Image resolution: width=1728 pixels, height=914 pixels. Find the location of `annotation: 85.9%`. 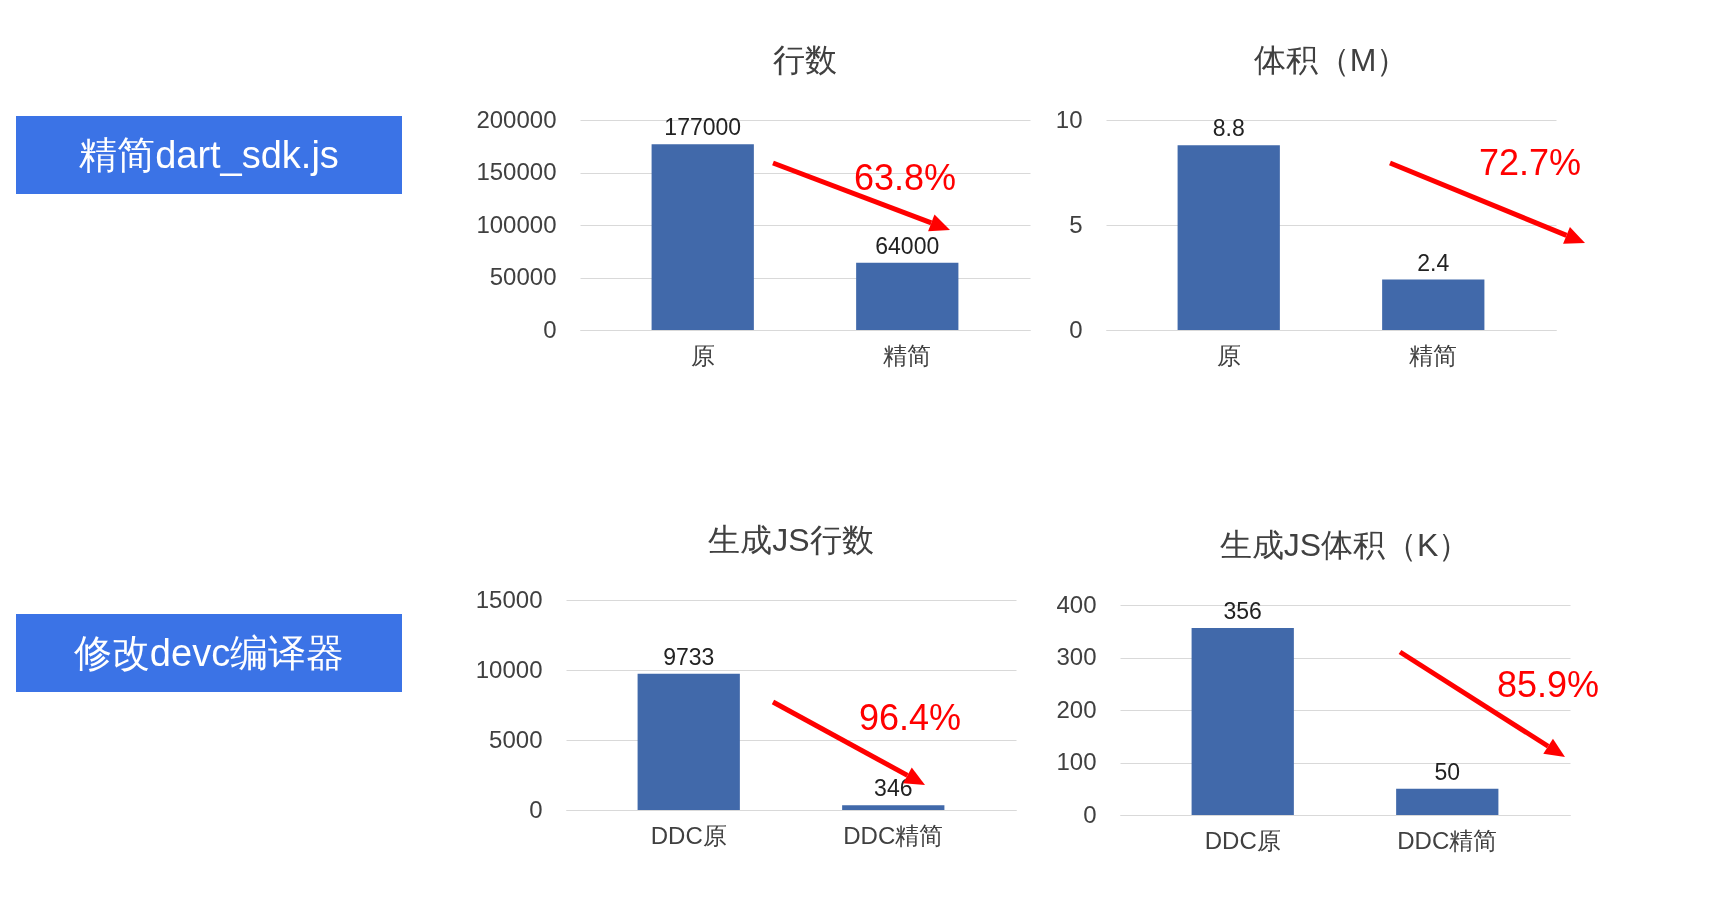

annotation: 85.9% is located at coordinates (1548, 685).